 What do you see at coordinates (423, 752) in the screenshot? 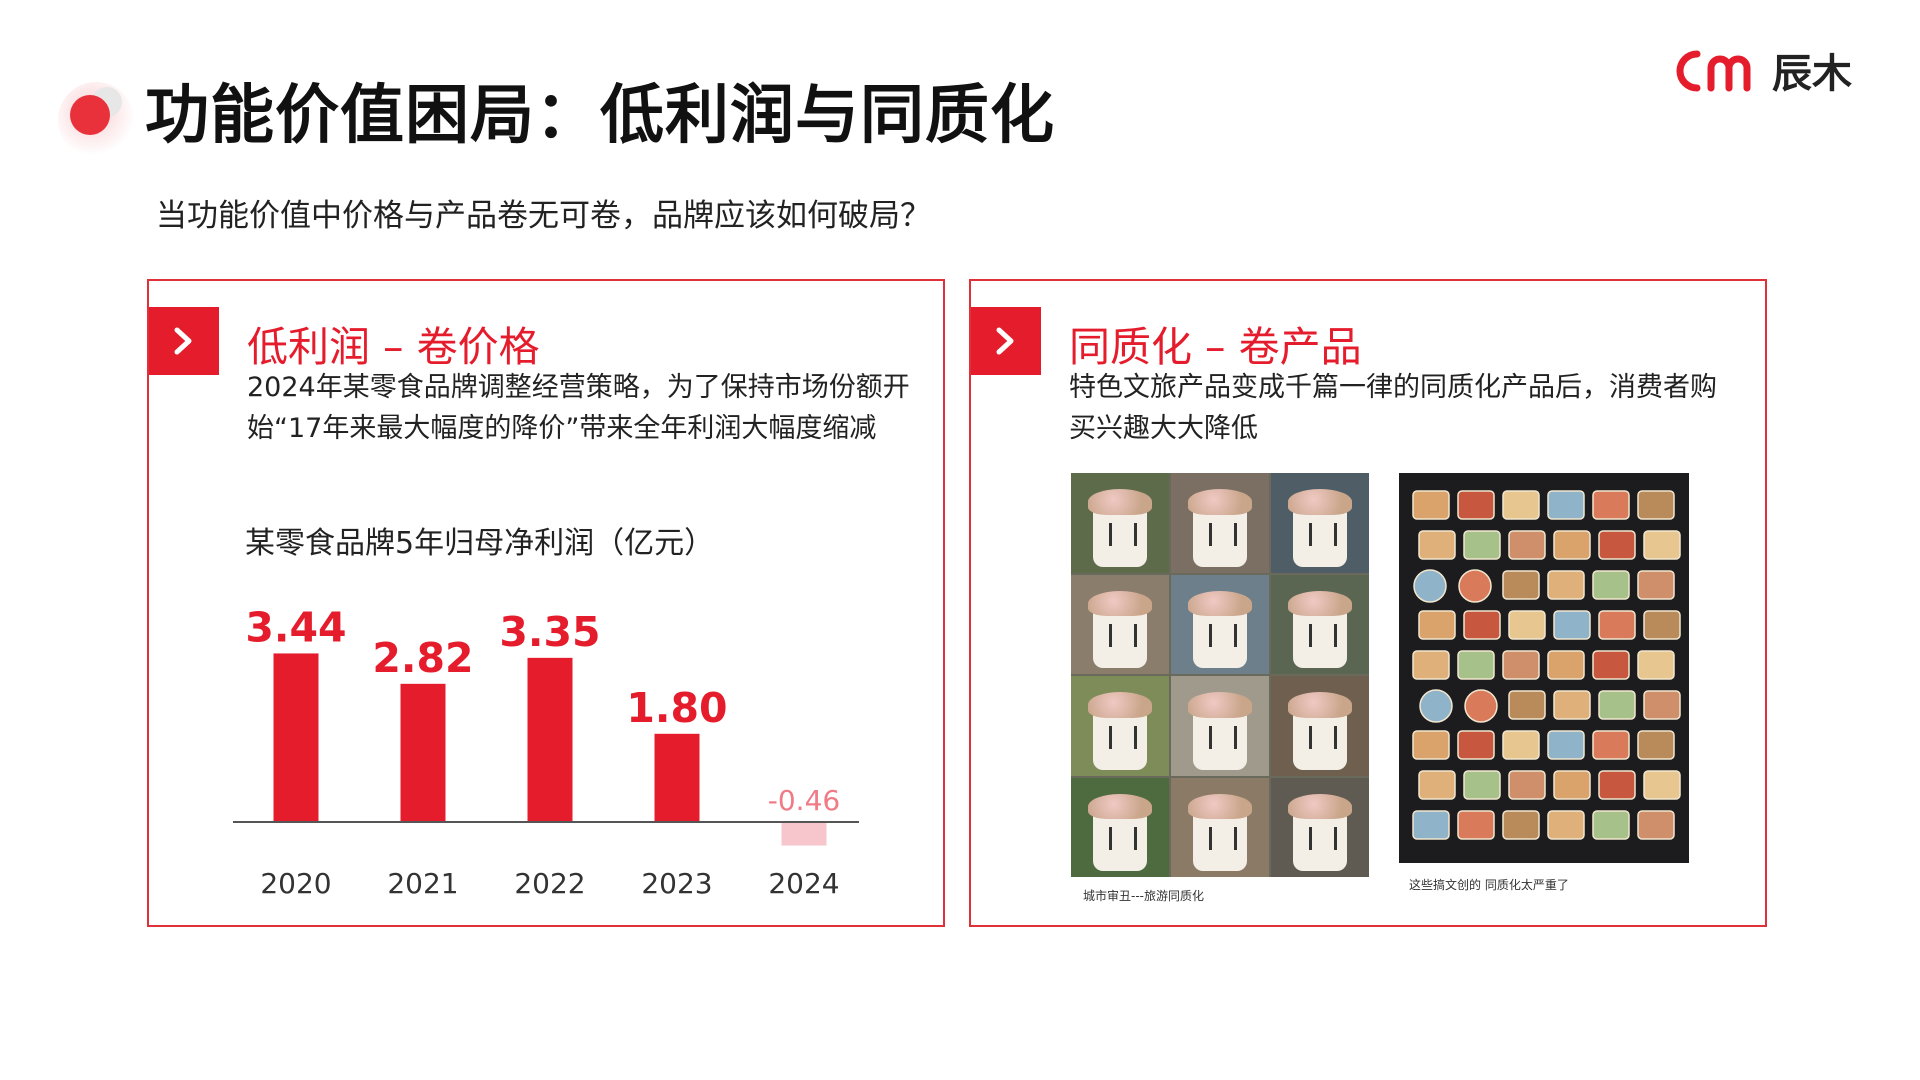
I see `bar-2021` at bounding box center [423, 752].